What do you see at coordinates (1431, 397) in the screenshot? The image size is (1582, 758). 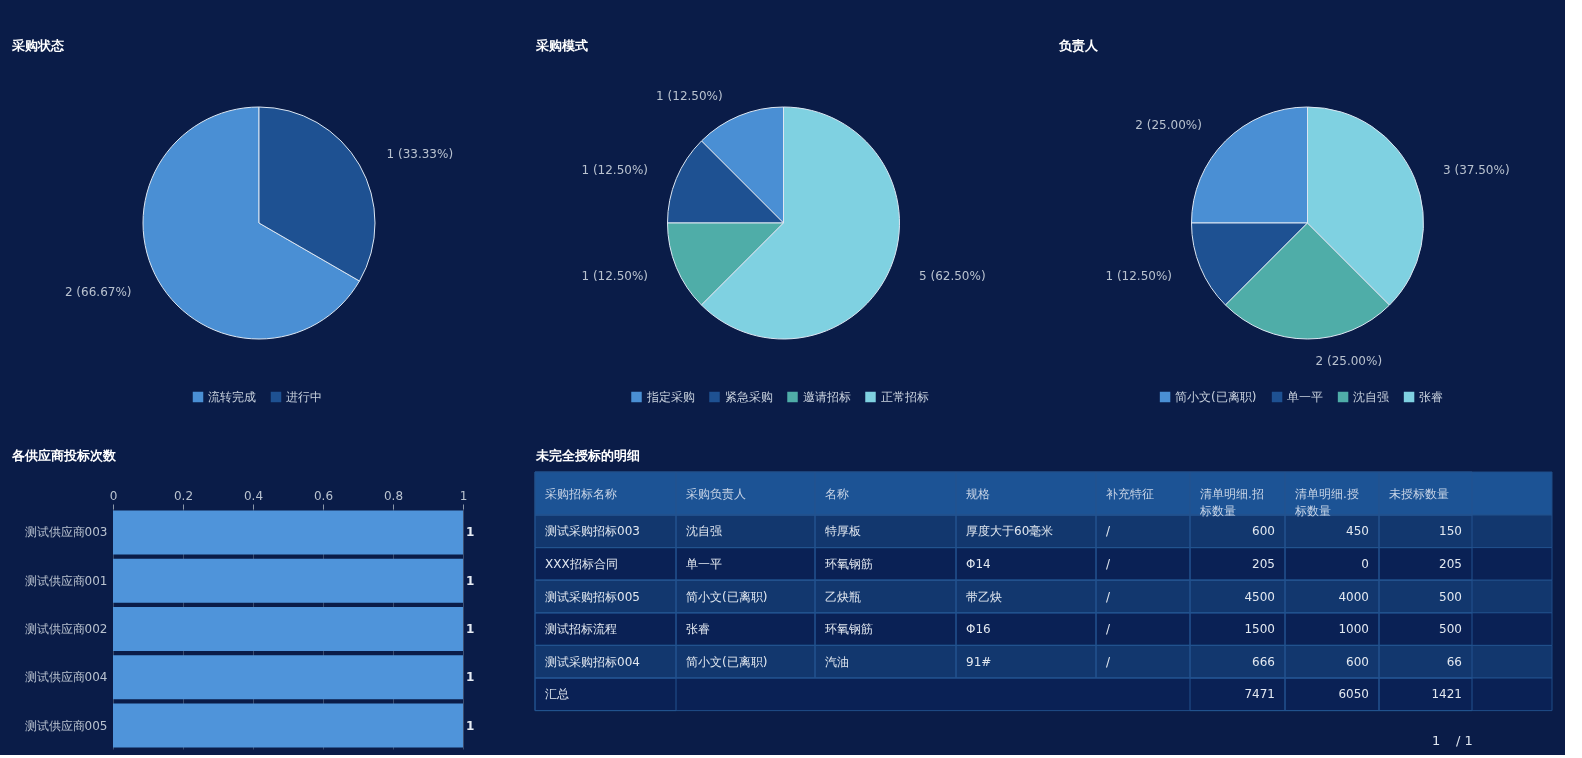 I see `legend-label: 张睿` at bounding box center [1431, 397].